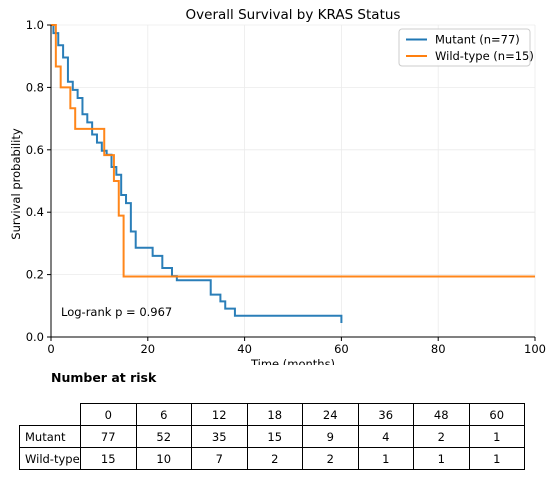 This screenshot has height=478, width=550. I want to click on risk-table-heading: Number at risk, so click(104, 377).